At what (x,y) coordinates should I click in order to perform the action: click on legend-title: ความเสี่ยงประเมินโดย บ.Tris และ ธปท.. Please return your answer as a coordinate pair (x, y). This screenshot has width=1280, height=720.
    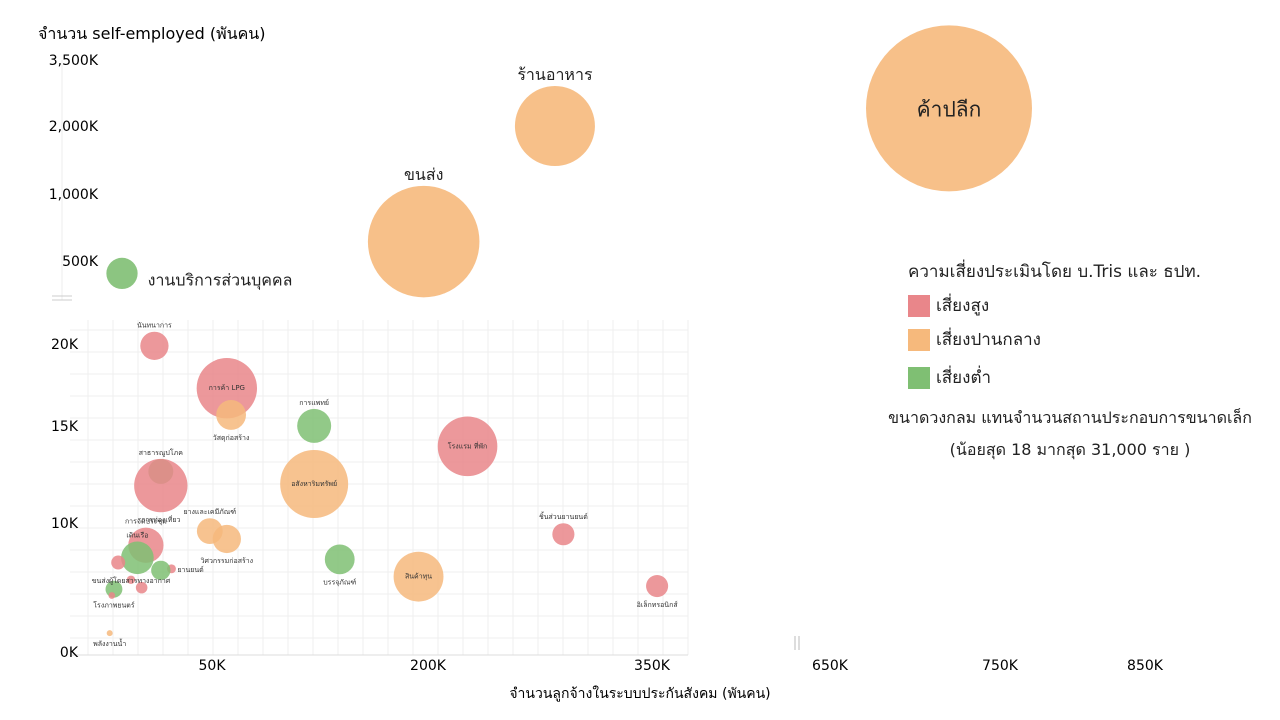
    Looking at the image, I should click on (1055, 272).